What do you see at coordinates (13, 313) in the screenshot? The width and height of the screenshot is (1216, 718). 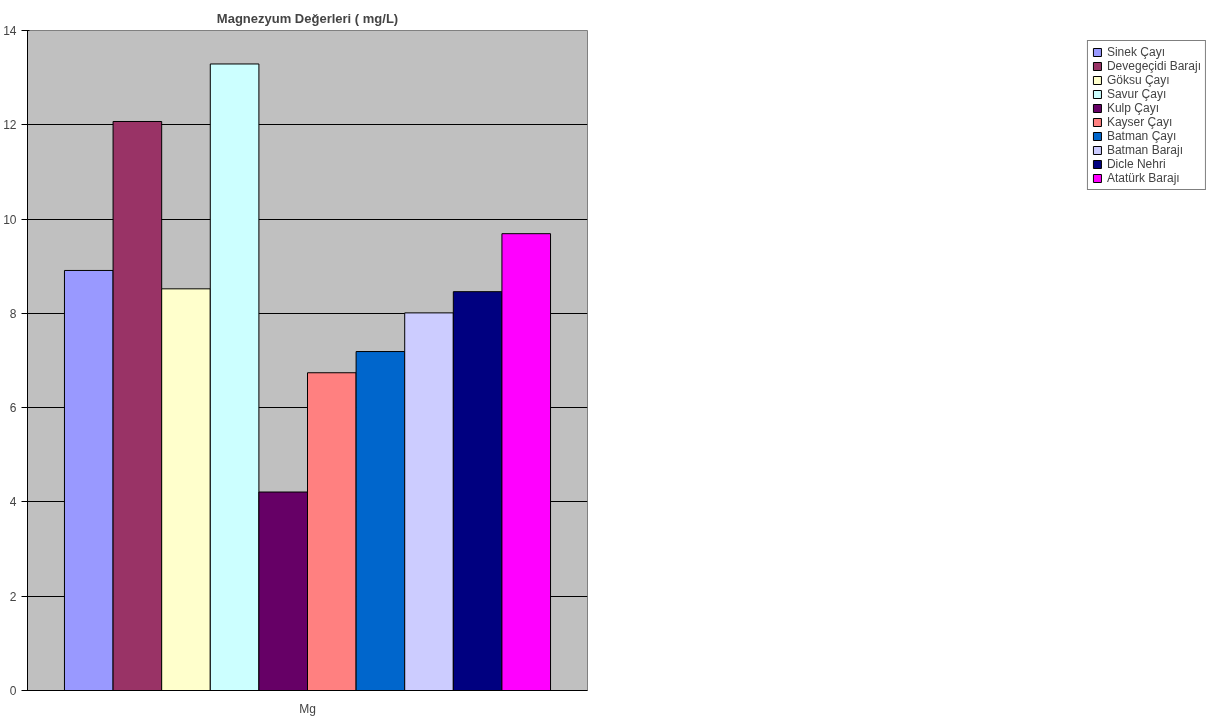 I see `y-tick-label: 8` at bounding box center [13, 313].